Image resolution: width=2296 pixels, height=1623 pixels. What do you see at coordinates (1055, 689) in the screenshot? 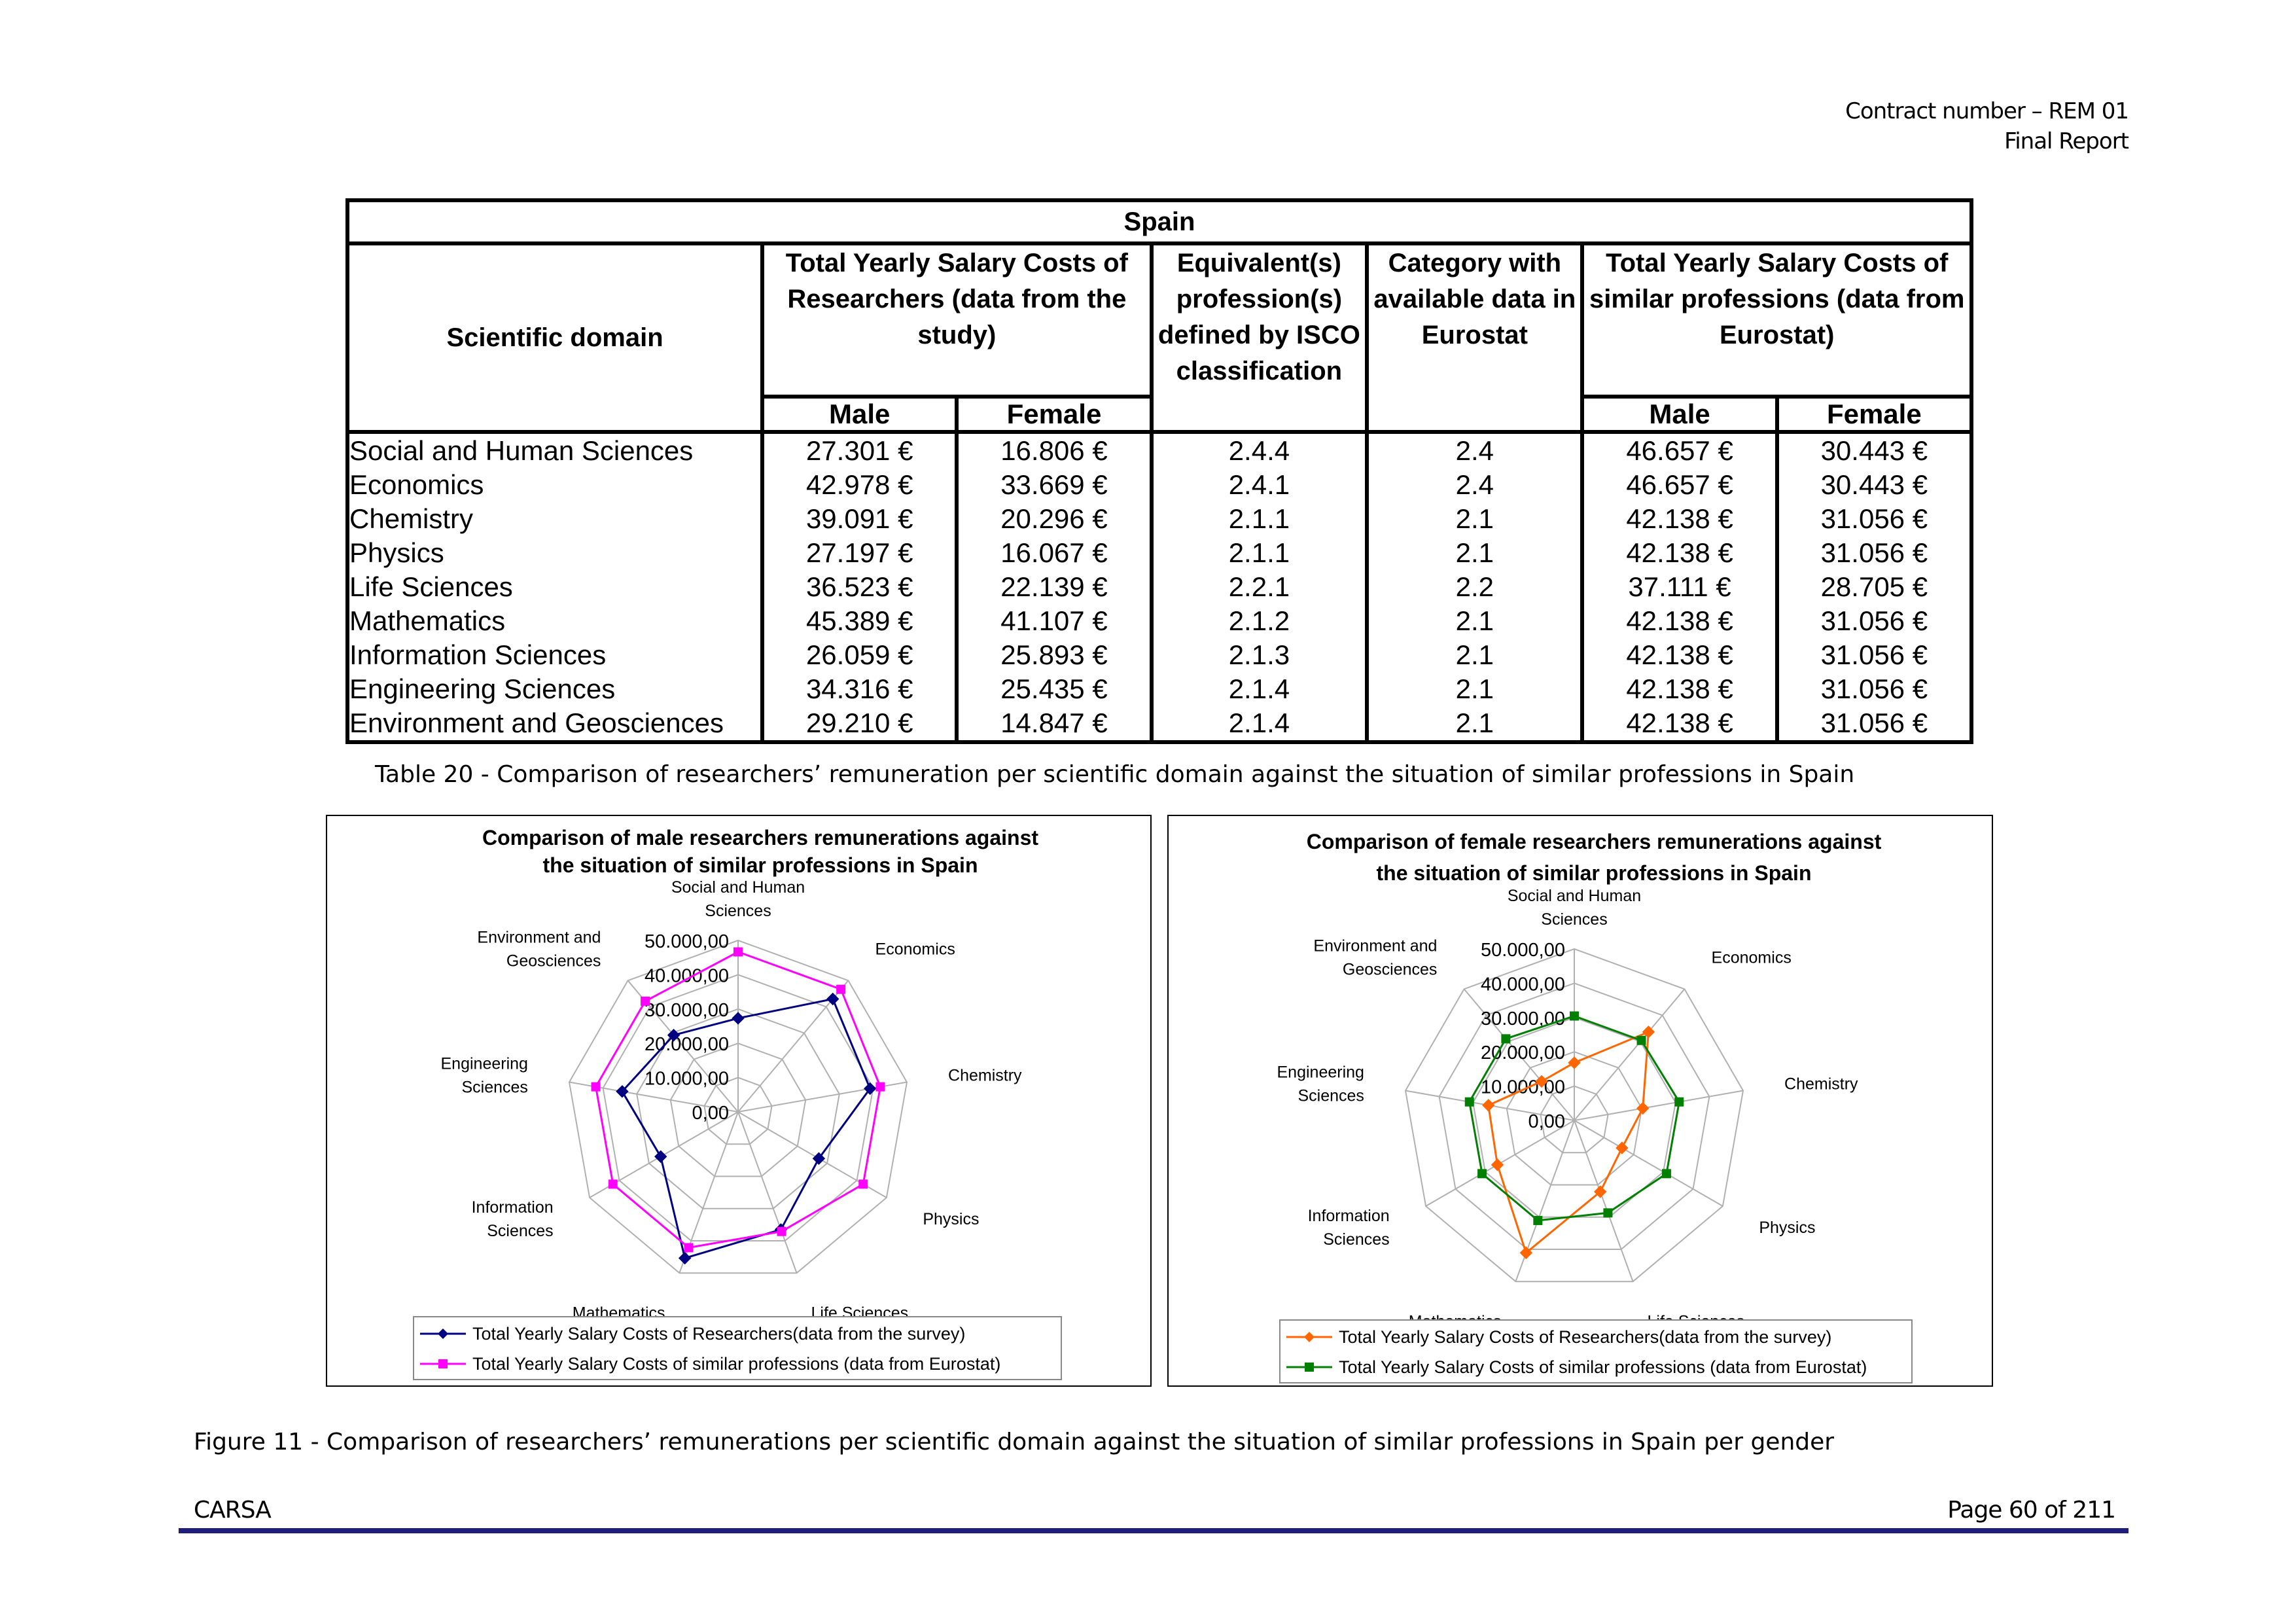
I see `study-female-cell: 25.435 €` at bounding box center [1055, 689].